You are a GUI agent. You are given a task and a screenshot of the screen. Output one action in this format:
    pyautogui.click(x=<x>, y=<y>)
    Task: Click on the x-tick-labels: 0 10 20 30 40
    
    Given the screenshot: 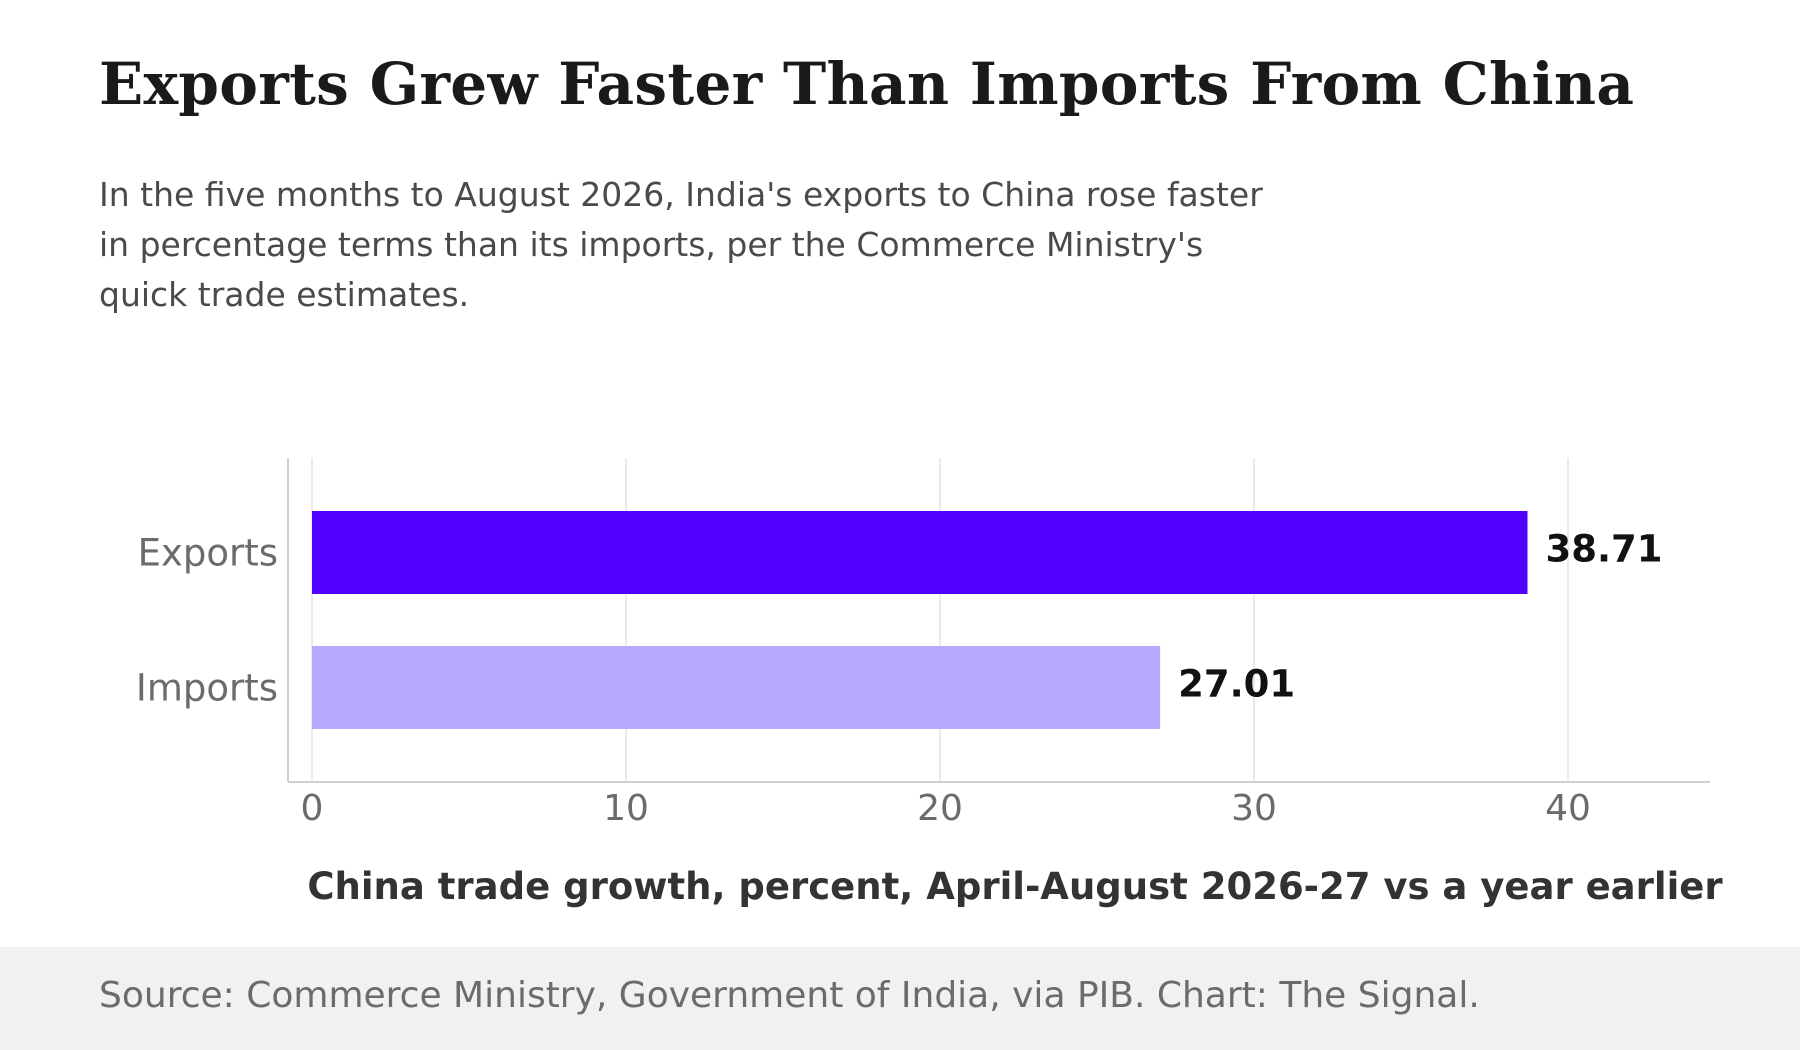 What is the action you would take?
    pyautogui.click(x=946, y=808)
    